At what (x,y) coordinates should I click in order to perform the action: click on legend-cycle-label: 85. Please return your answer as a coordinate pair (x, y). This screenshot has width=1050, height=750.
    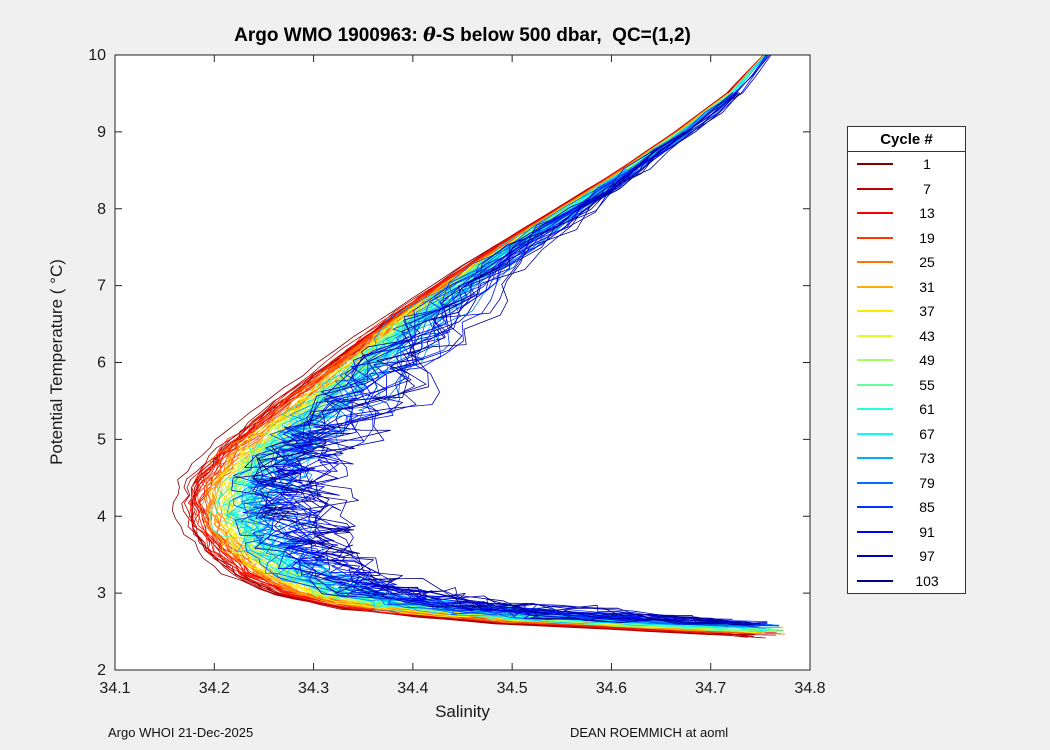
    Looking at the image, I should click on (927, 507).